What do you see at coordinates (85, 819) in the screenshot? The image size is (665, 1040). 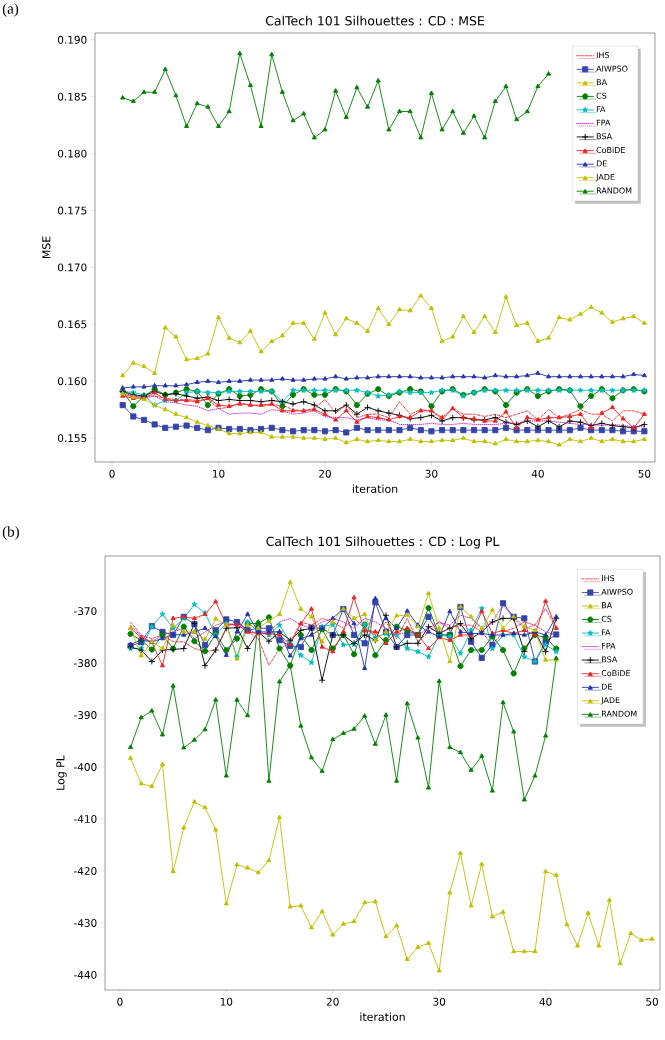 I see `y-tick-label: -410` at bounding box center [85, 819].